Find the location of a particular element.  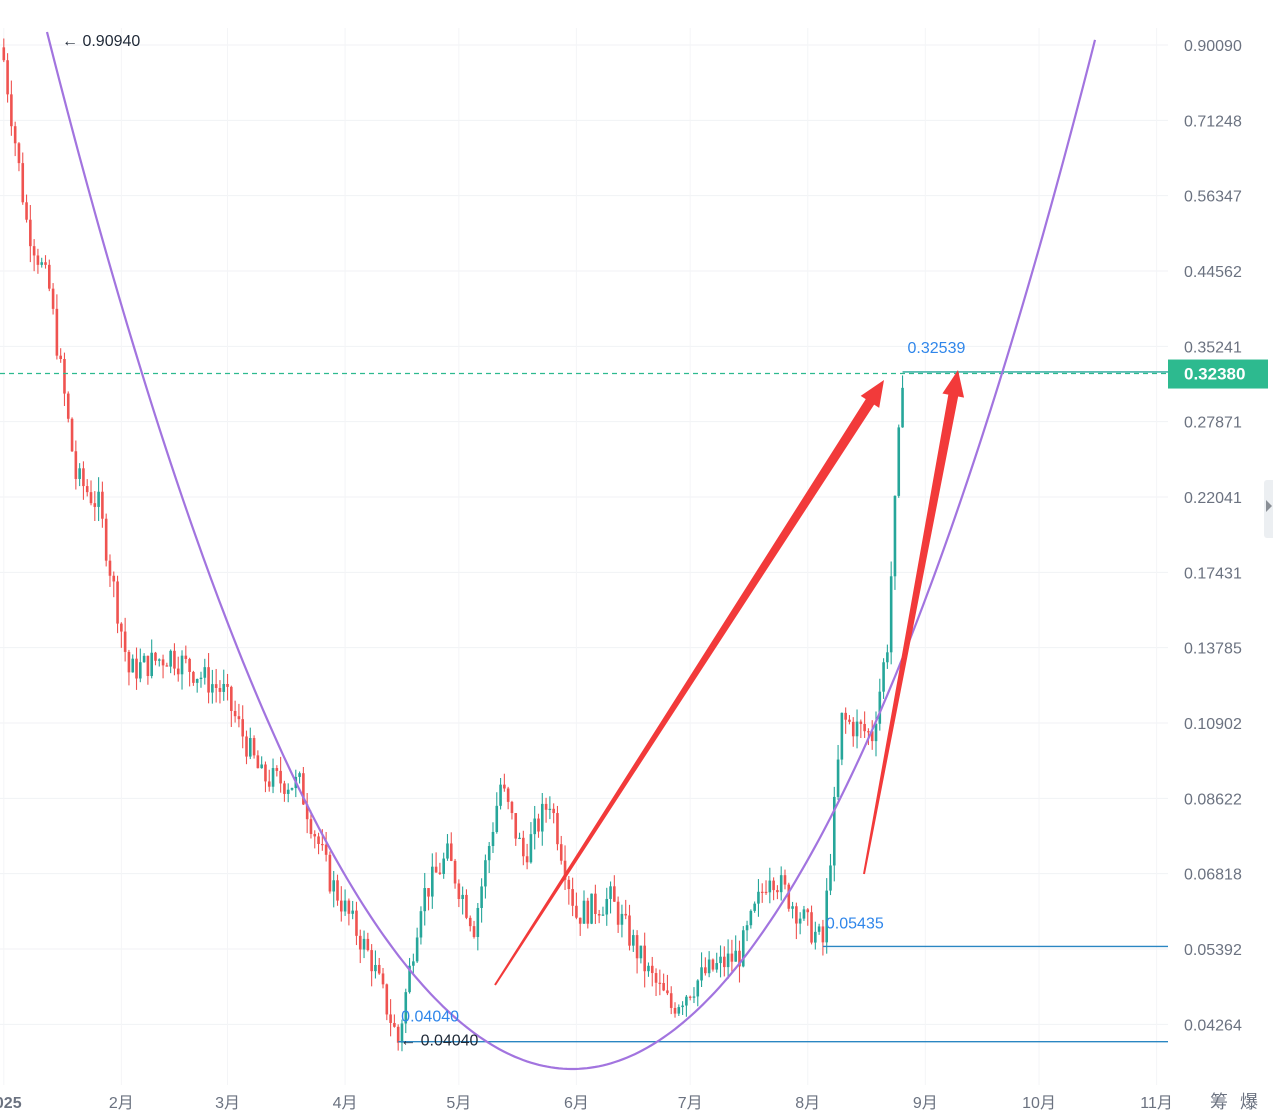

y-tick-label: 0.27871 is located at coordinates (1213, 423).